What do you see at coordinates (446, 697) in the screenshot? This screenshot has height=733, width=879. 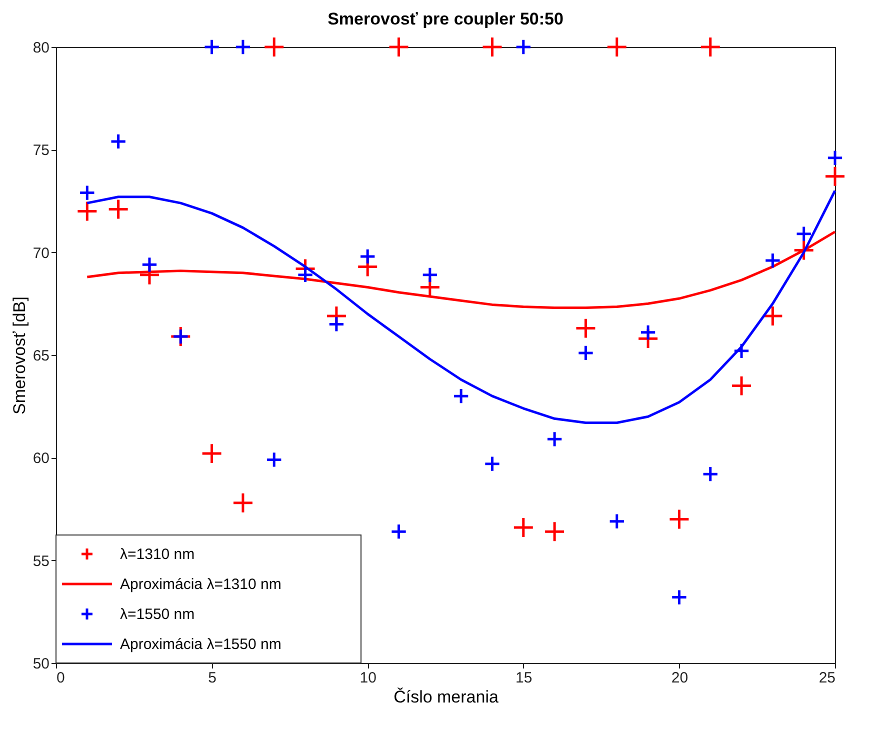 I see `x-axis-title: Číslo merania` at bounding box center [446, 697].